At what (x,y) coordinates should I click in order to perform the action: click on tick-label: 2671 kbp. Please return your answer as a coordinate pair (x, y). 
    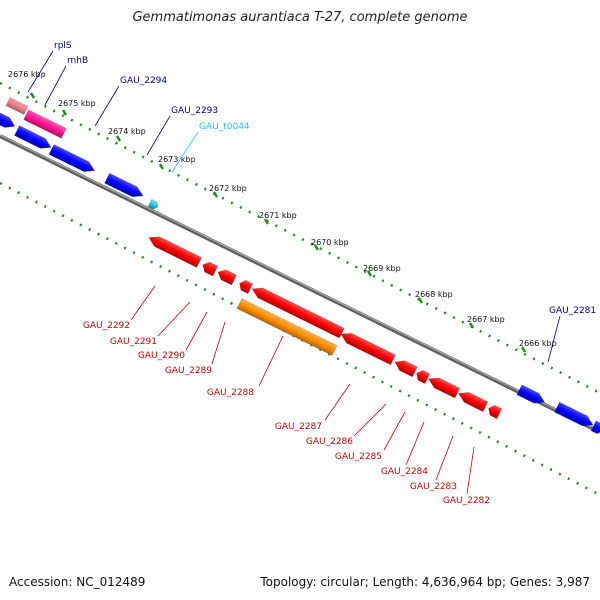
    Looking at the image, I should click on (278, 215).